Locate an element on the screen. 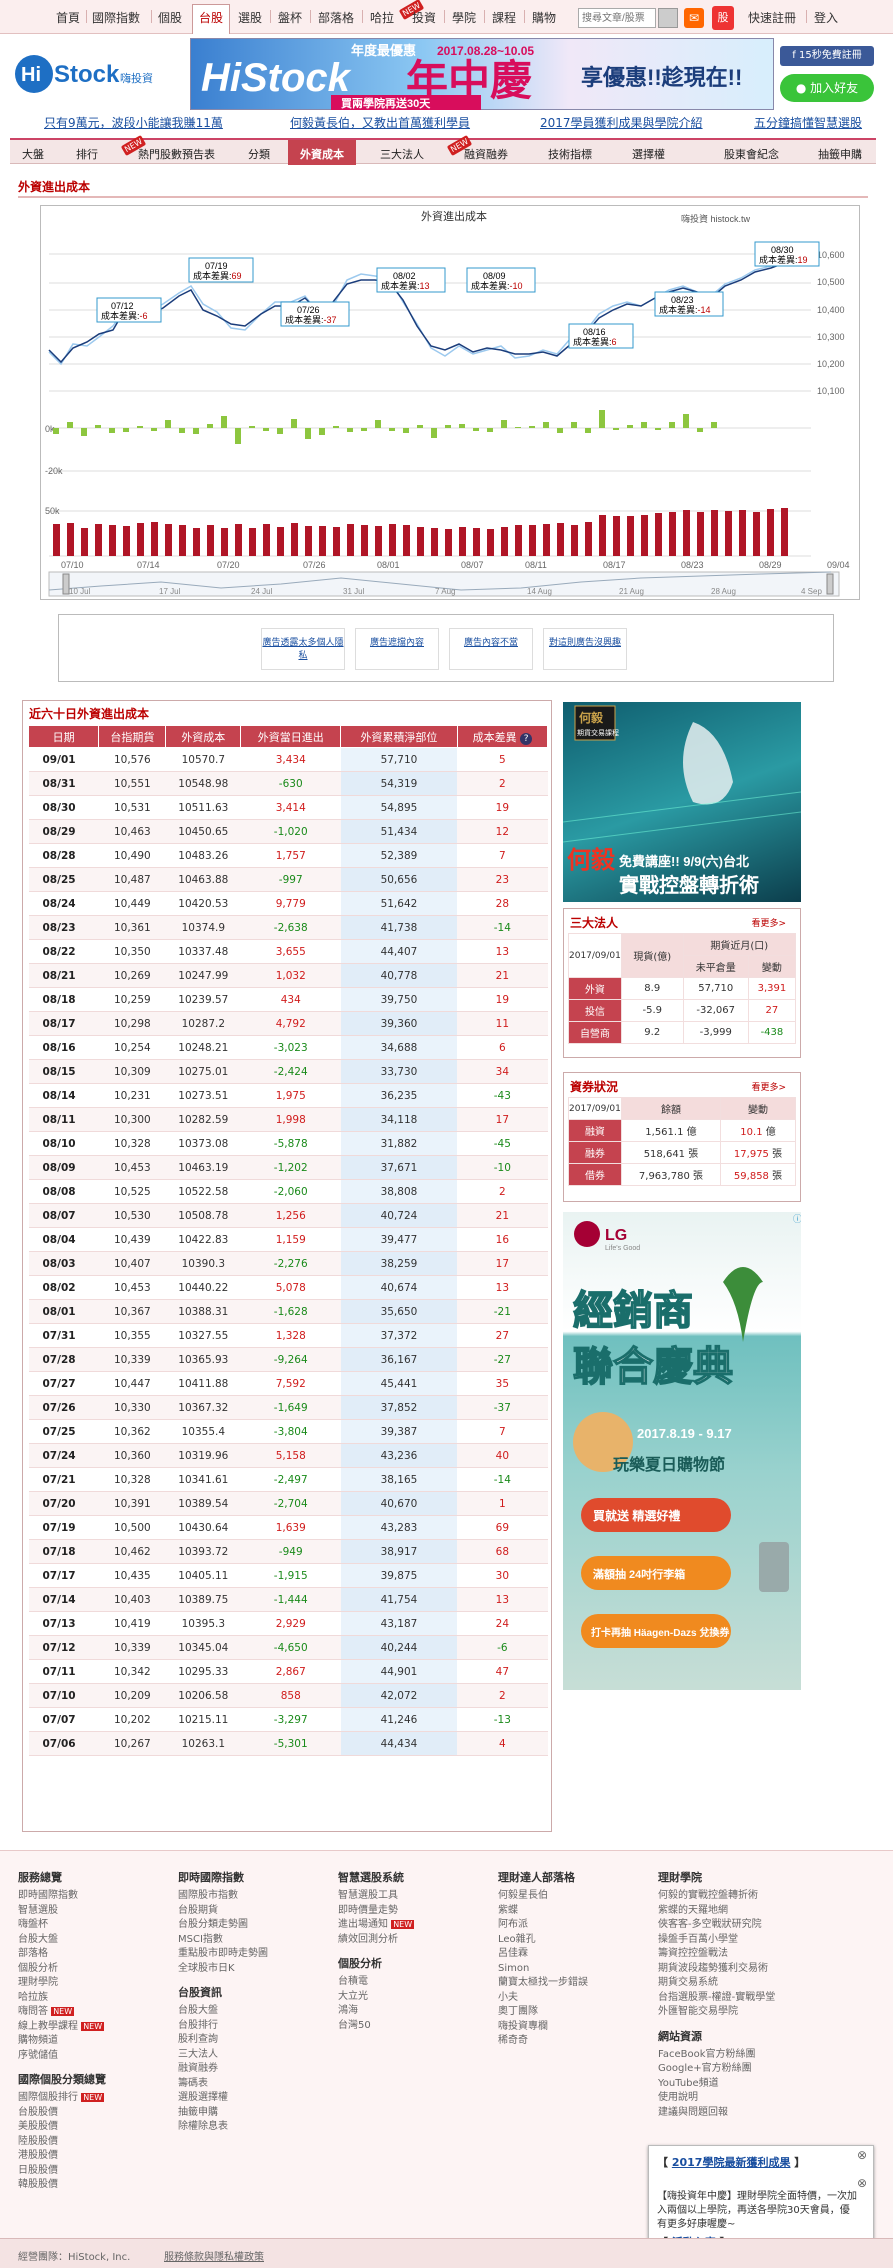 Image resolution: width=893 pixels, height=2268 pixels. footer-link: 韓股股價 is located at coordinates (38, 2184).